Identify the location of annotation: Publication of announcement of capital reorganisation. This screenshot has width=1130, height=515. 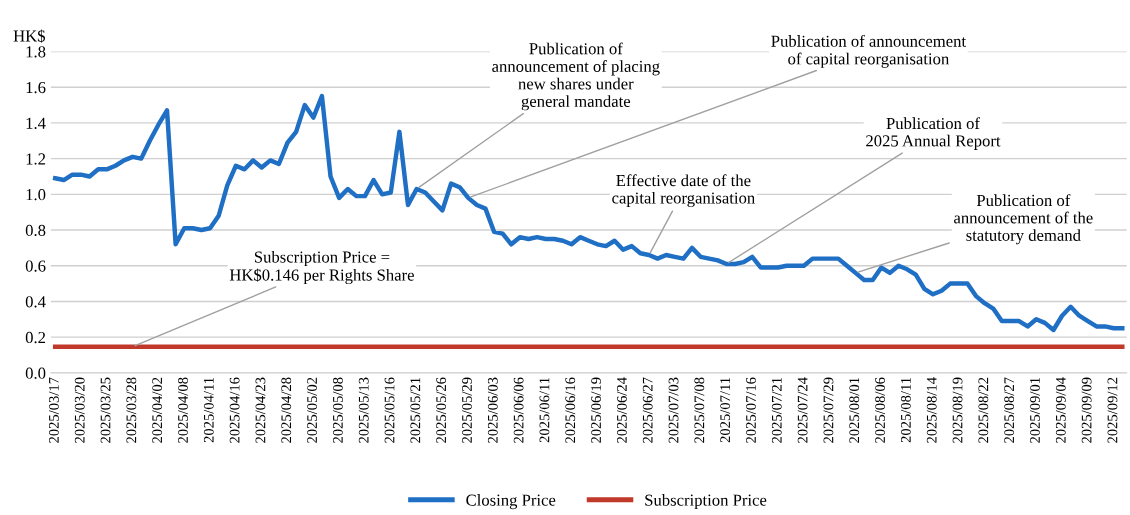
(868, 51).